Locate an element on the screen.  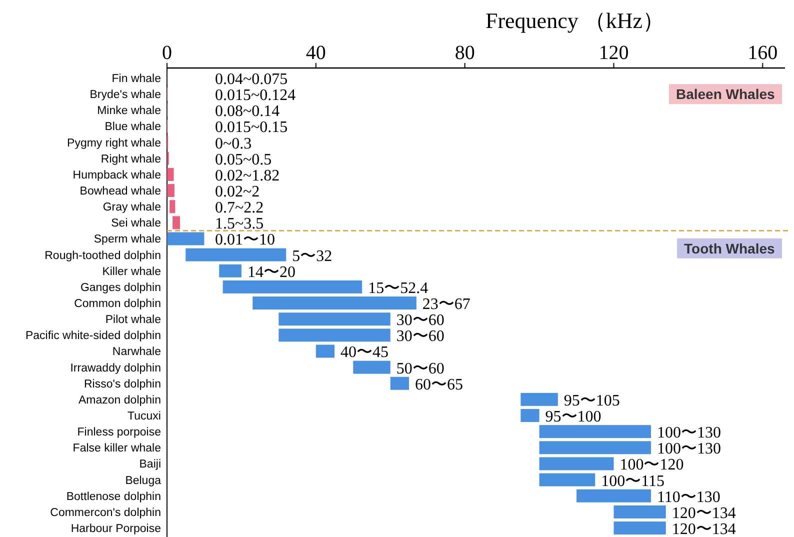
x-tick-label: 160 is located at coordinates (763, 53).